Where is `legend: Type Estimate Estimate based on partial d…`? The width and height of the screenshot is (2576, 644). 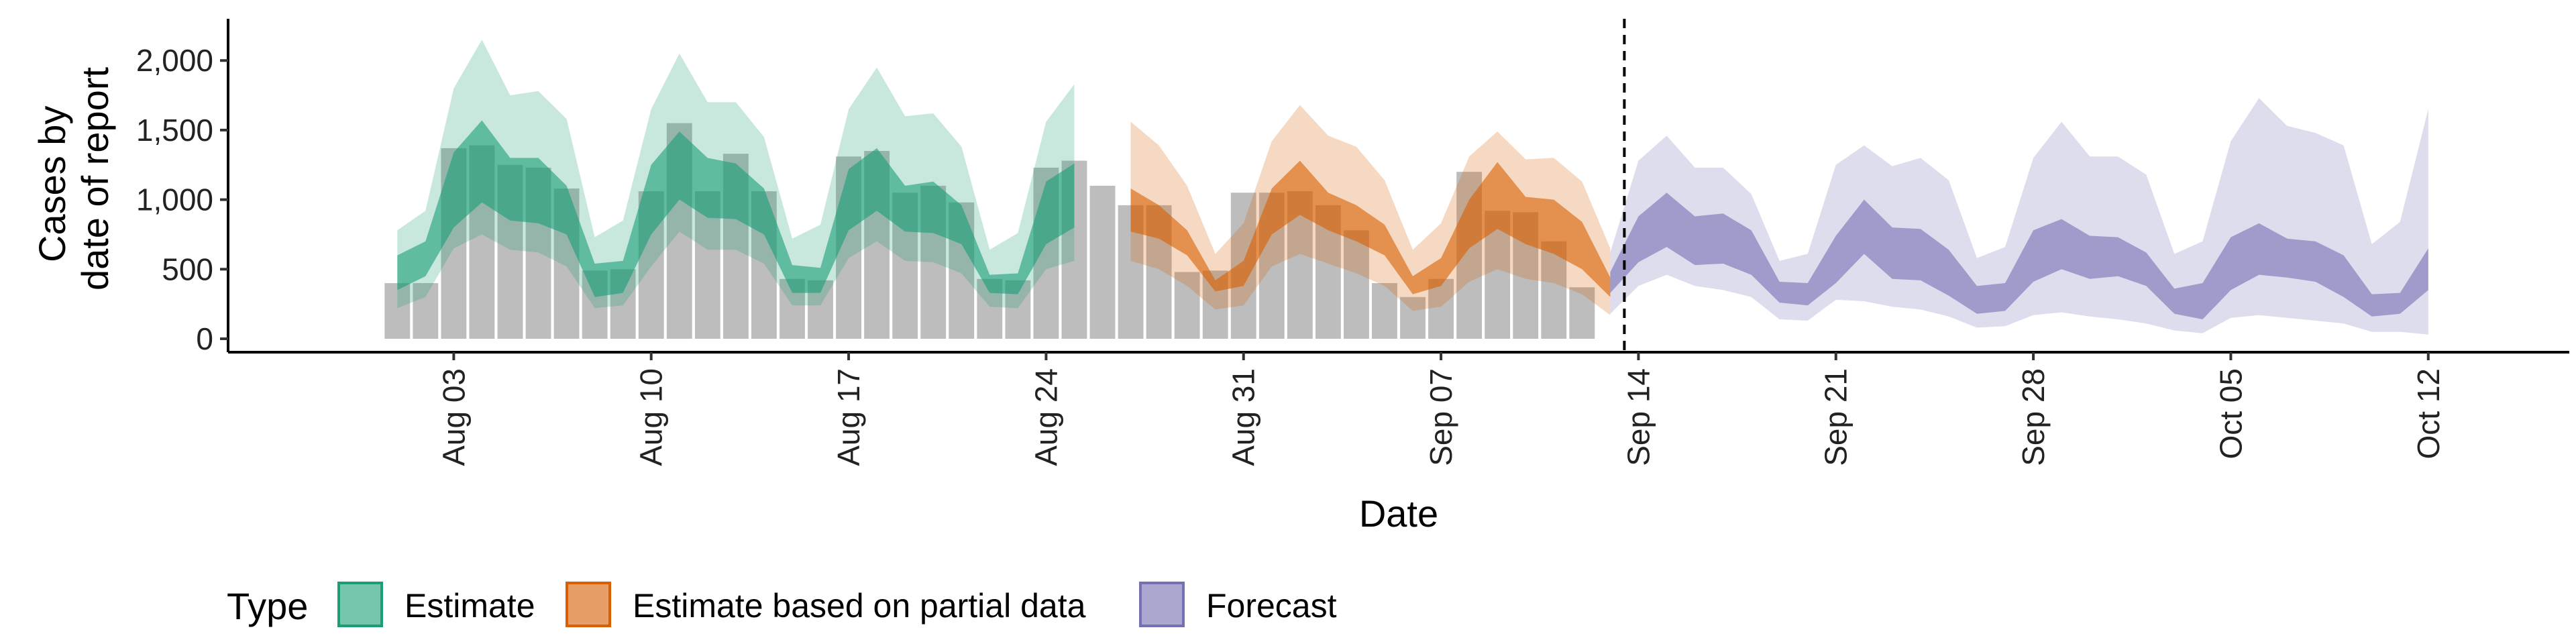 legend: Type Estimate Estimate based on partial d… is located at coordinates (782, 604).